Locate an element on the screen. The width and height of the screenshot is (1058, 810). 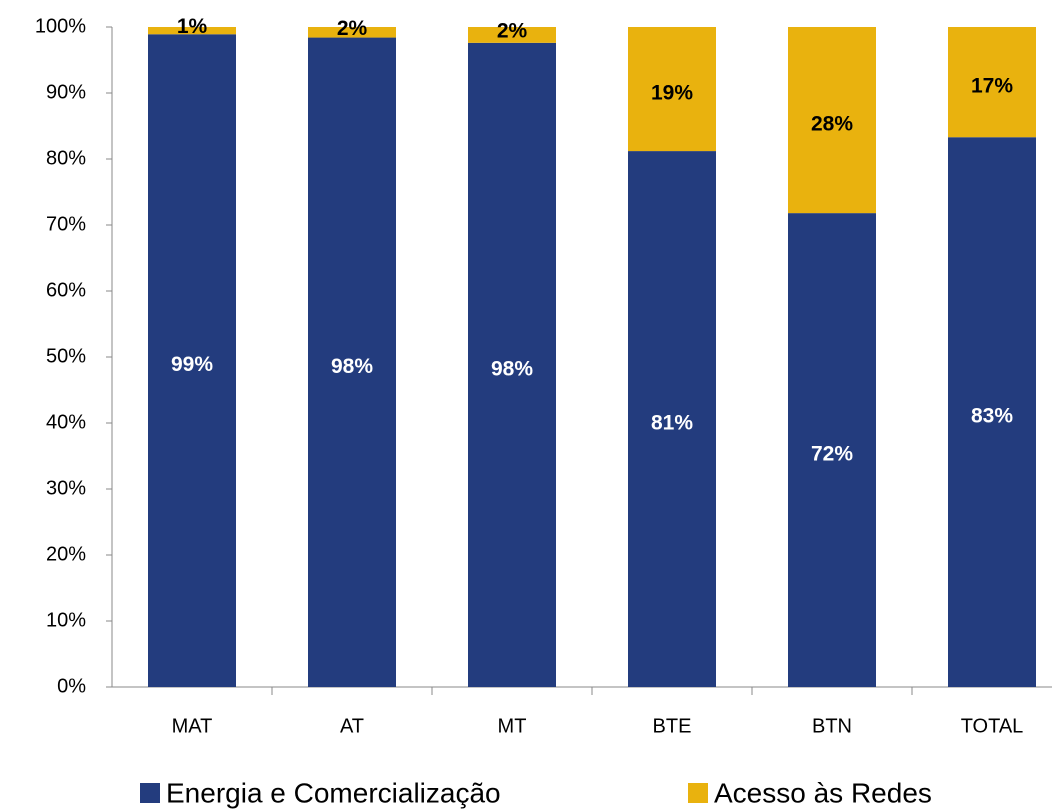
y-tick-label: 10% is located at coordinates (66, 620).